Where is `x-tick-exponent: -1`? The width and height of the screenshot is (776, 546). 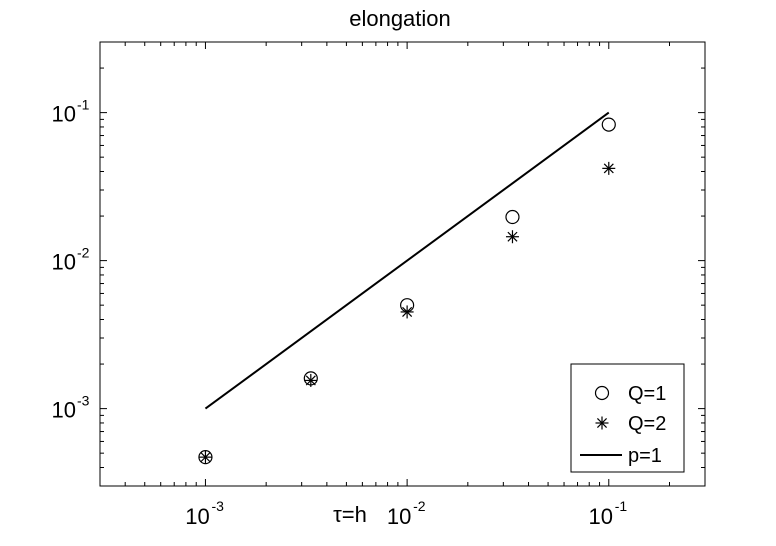
x-tick-exponent: -1 is located at coordinates (621, 506).